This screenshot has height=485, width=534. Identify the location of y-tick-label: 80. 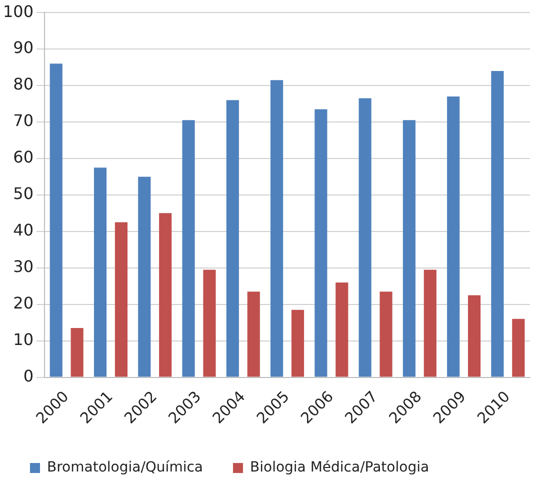
(23, 84).